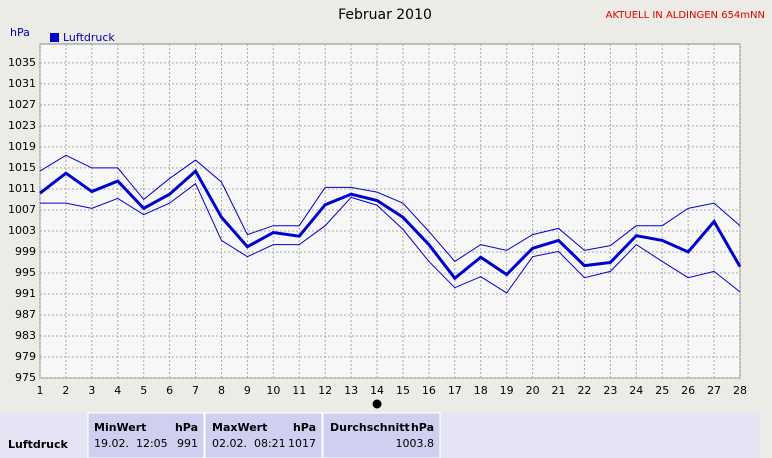 This screenshot has height=458, width=772. What do you see at coordinates (20, 32) in the screenshot?
I see `y-axis-label: hPa` at bounding box center [20, 32].